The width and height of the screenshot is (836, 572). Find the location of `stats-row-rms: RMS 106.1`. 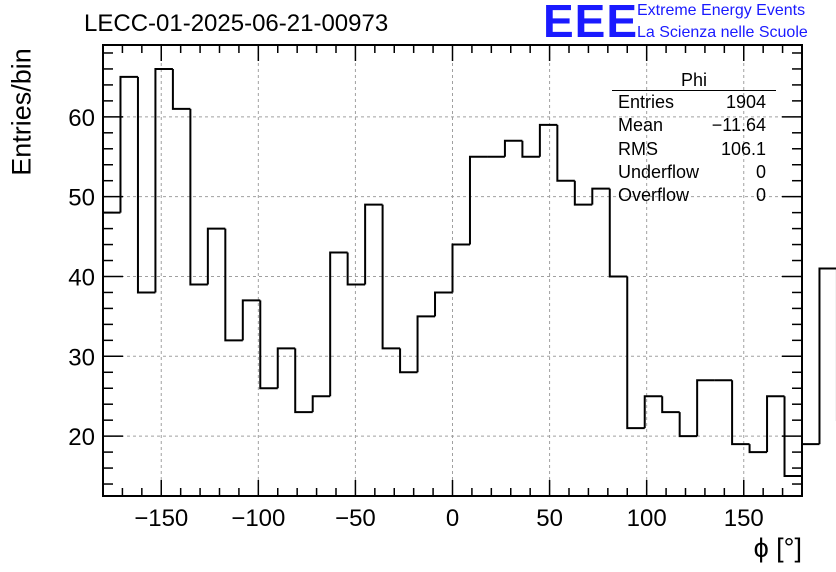

stats-row-rms: RMS 106.1 is located at coordinates (694, 149).